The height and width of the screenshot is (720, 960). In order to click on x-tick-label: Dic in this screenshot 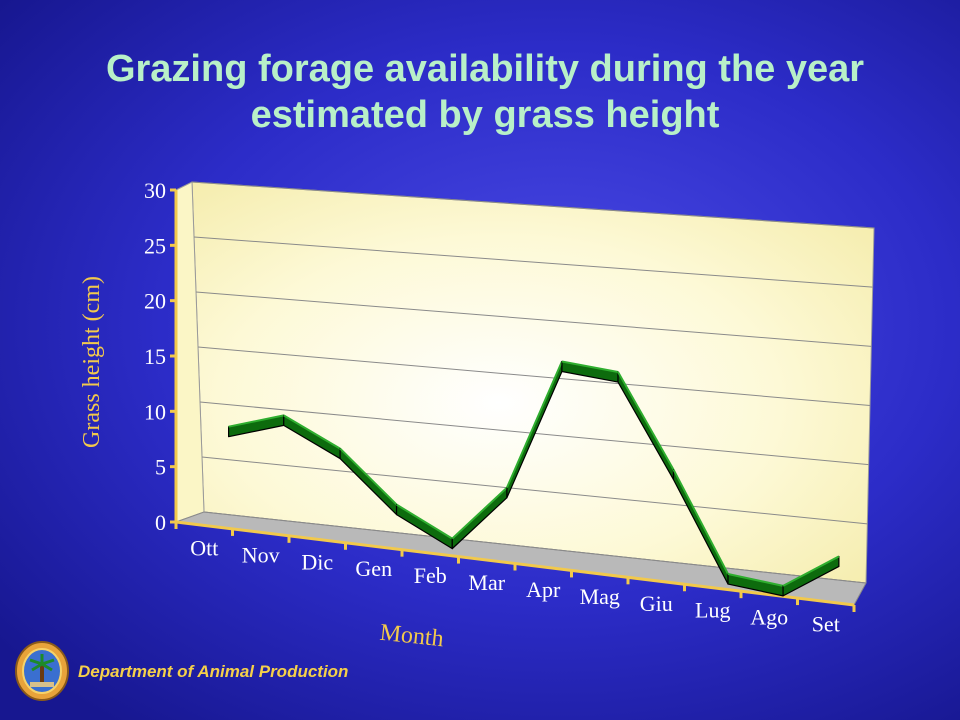, I will do `click(317, 561)`.